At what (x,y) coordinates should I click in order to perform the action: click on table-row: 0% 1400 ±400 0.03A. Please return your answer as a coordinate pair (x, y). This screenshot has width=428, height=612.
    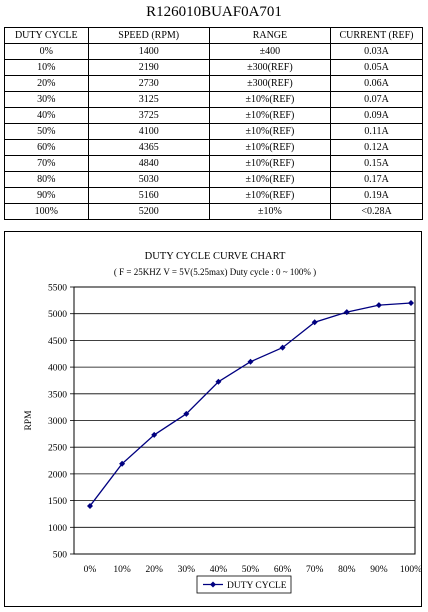
    Looking at the image, I should click on (213, 51).